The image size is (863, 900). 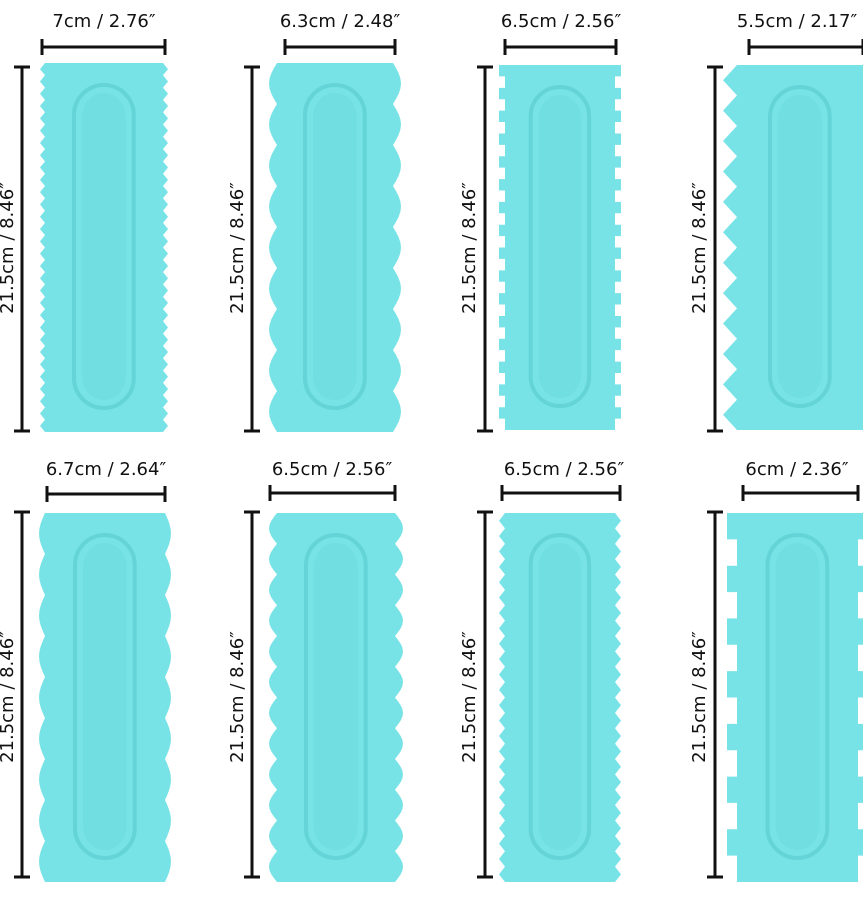 I want to click on width-label: 6.3cm / 2.48″, so click(x=340, y=21).